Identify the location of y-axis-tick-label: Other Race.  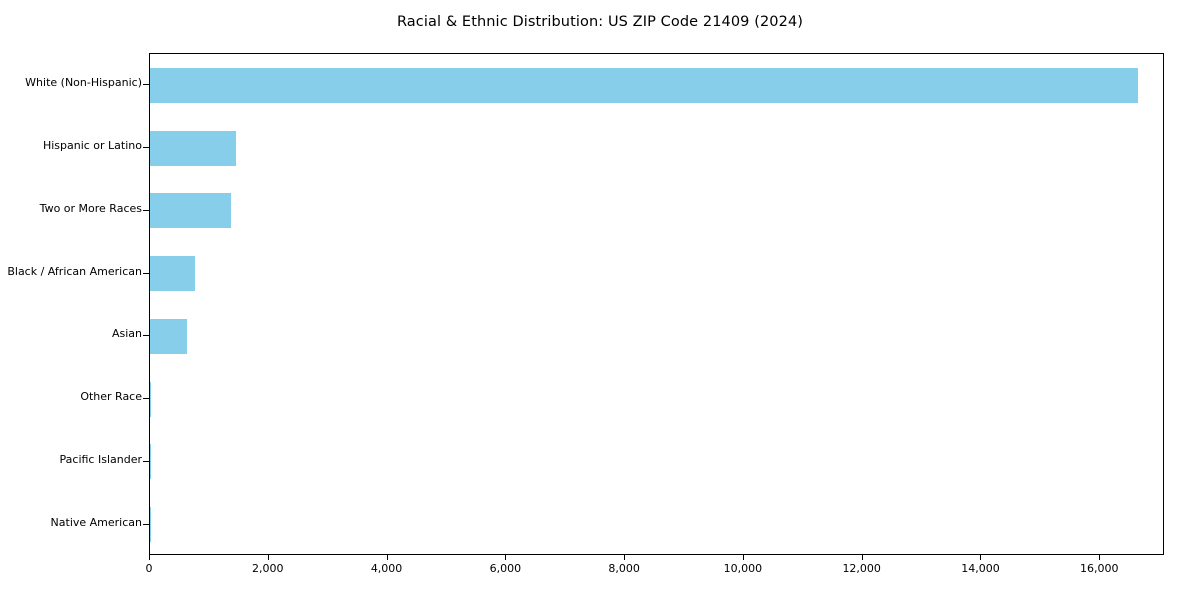
(111, 397).